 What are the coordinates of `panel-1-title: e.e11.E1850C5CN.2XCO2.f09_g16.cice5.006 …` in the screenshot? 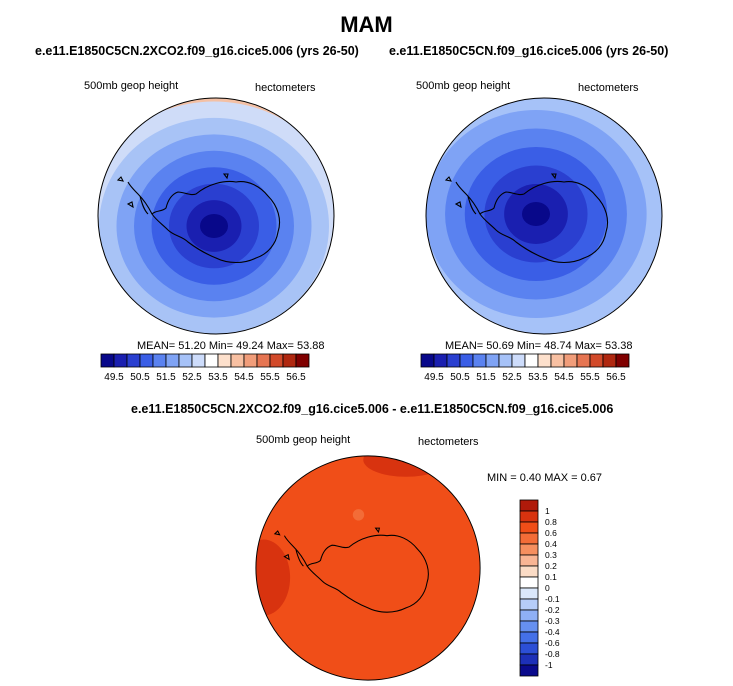 It's located at (197, 51).